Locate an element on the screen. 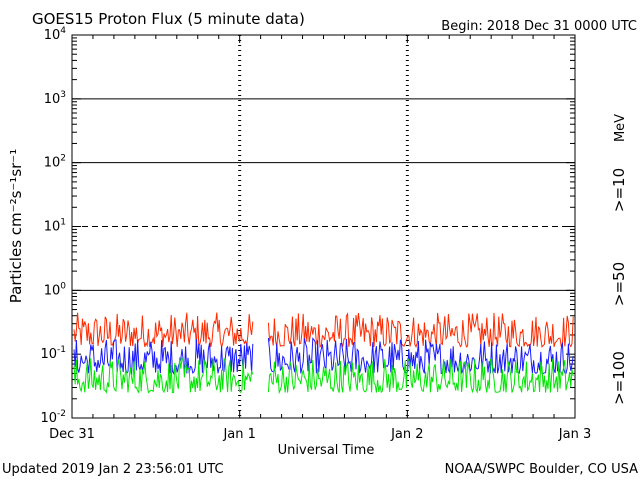 The width and height of the screenshot is (640, 480). y-tick-label: 10³ is located at coordinates (55, 98).